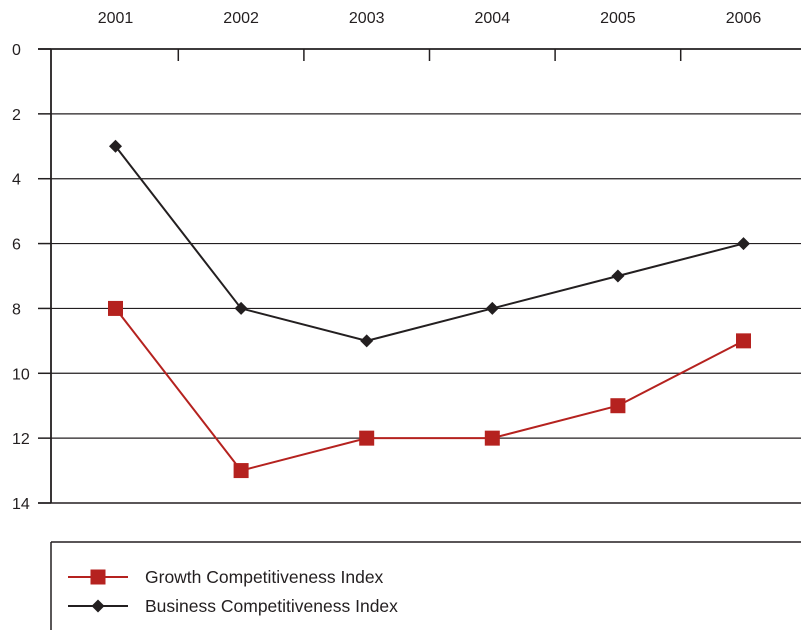 The width and height of the screenshot is (801, 635). Describe the element at coordinates (16, 309) in the screenshot. I see `y-tick-label: 8` at that location.